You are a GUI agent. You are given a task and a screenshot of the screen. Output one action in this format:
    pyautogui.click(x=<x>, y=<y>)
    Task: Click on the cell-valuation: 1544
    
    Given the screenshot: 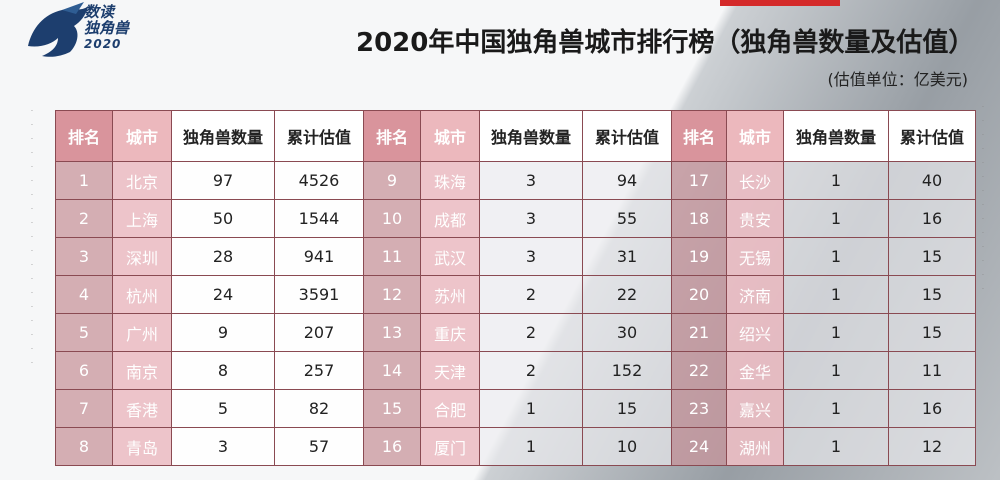 What is the action you would take?
    pyautogui.click(x=319, y=218)
    